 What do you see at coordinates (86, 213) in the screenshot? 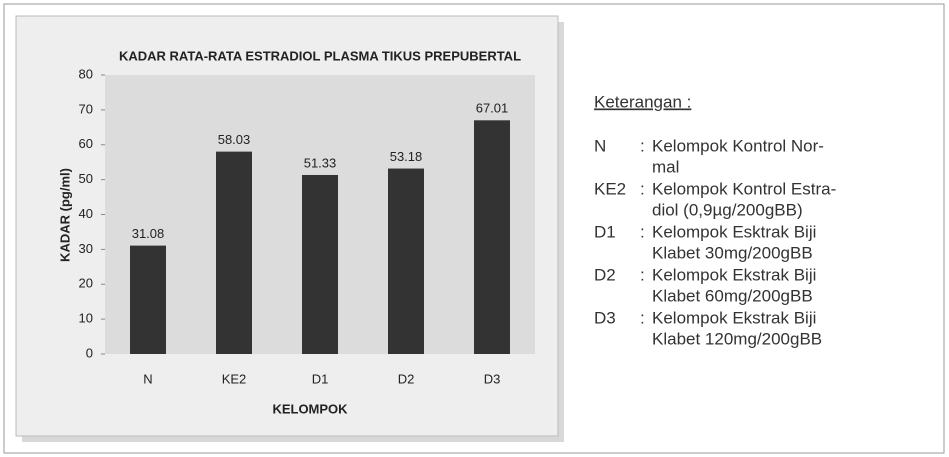
I see `y-tick-label: 40` at bounding box center [86, 213].